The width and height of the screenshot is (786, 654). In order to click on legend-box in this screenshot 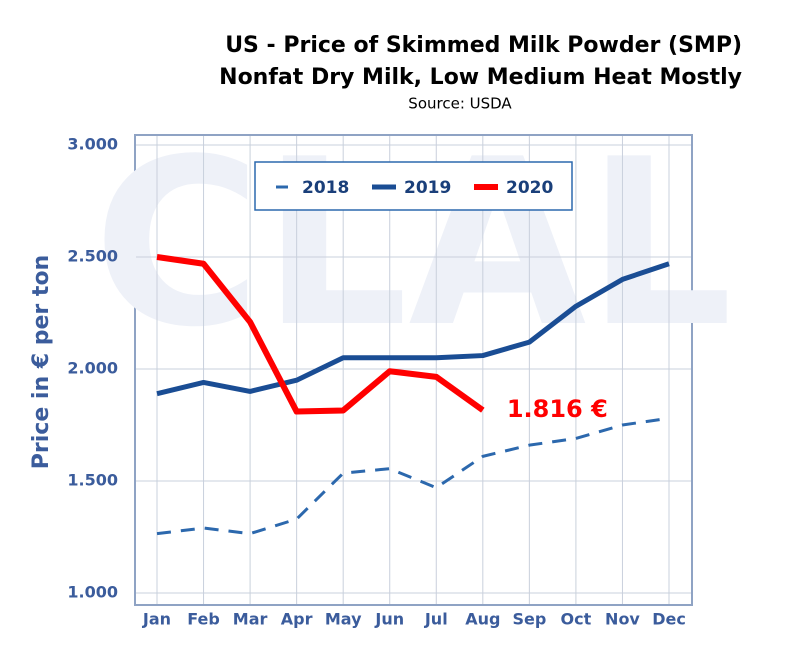, I will do `click(413, 186)`.